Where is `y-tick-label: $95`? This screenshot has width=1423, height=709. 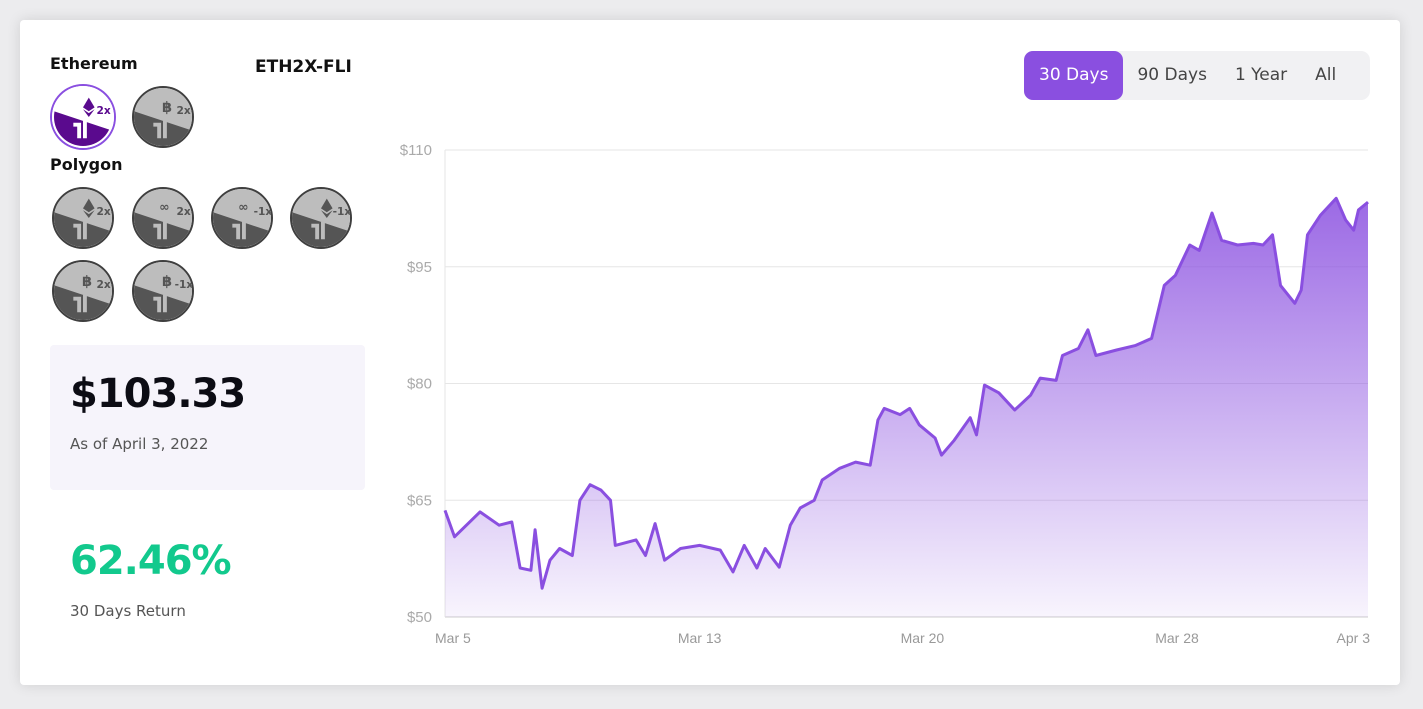
y-tick-label: $95 is located at coordinates (419, 267).